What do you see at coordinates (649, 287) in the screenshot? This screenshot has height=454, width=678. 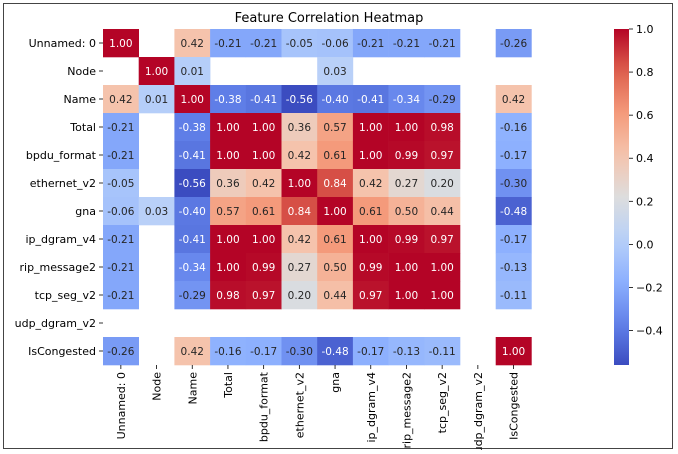 I see `colorbar-tick-label: −0.2` at bounding box center [649, 287].